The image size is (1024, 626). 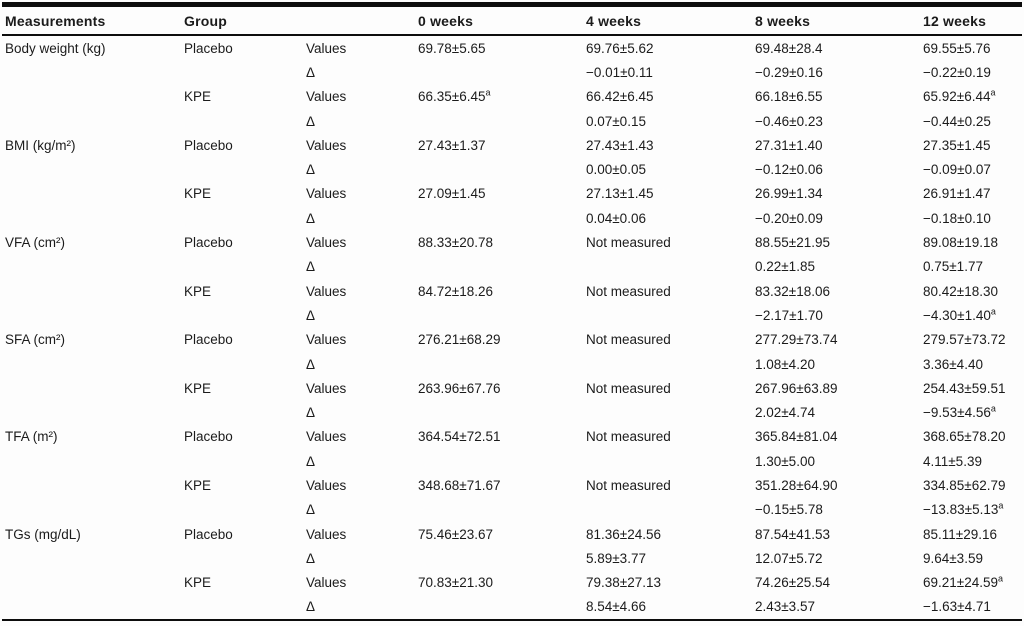 I want to click on value-cell: 279.57±73.72, so click(x=964, y=340).